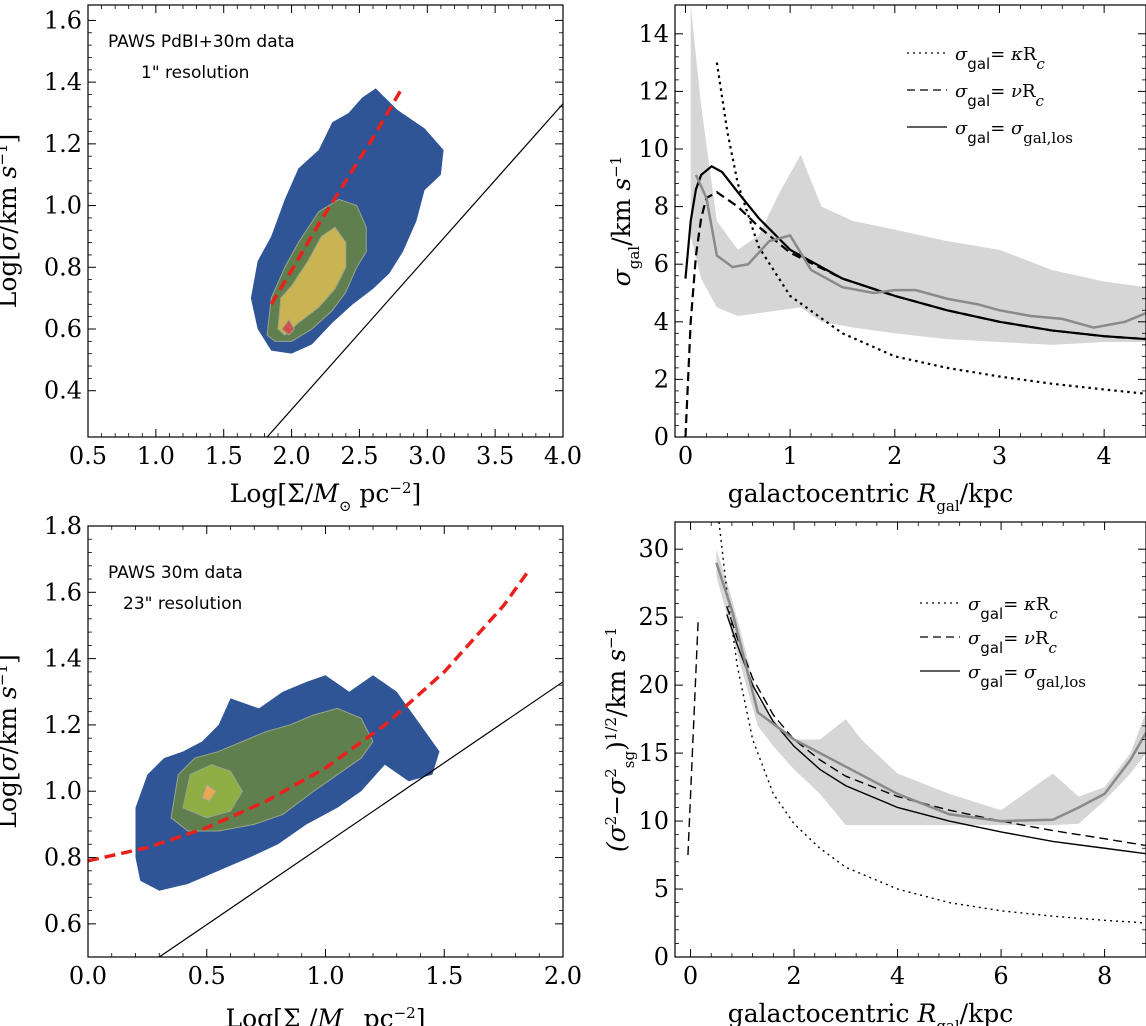 This screenshot has height=1026, width=1146. I want to click on annotation-line-1: PAWS PdBI+30m data, so click(201, 42).